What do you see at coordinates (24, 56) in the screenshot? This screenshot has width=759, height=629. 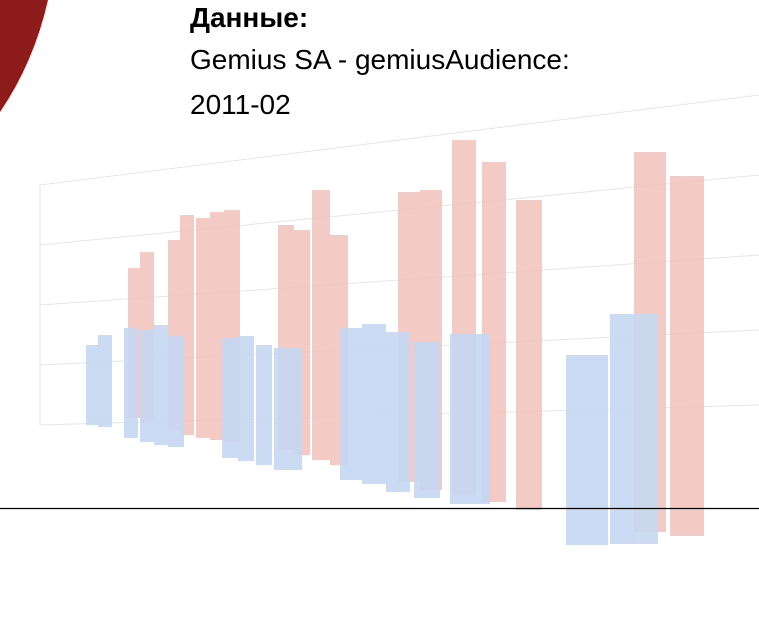 I see `corner-accent` at bounding box center [24, 56].